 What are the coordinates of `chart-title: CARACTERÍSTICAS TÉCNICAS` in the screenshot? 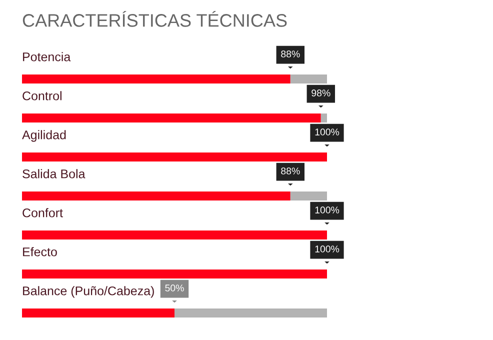 It's located at (154, 19).